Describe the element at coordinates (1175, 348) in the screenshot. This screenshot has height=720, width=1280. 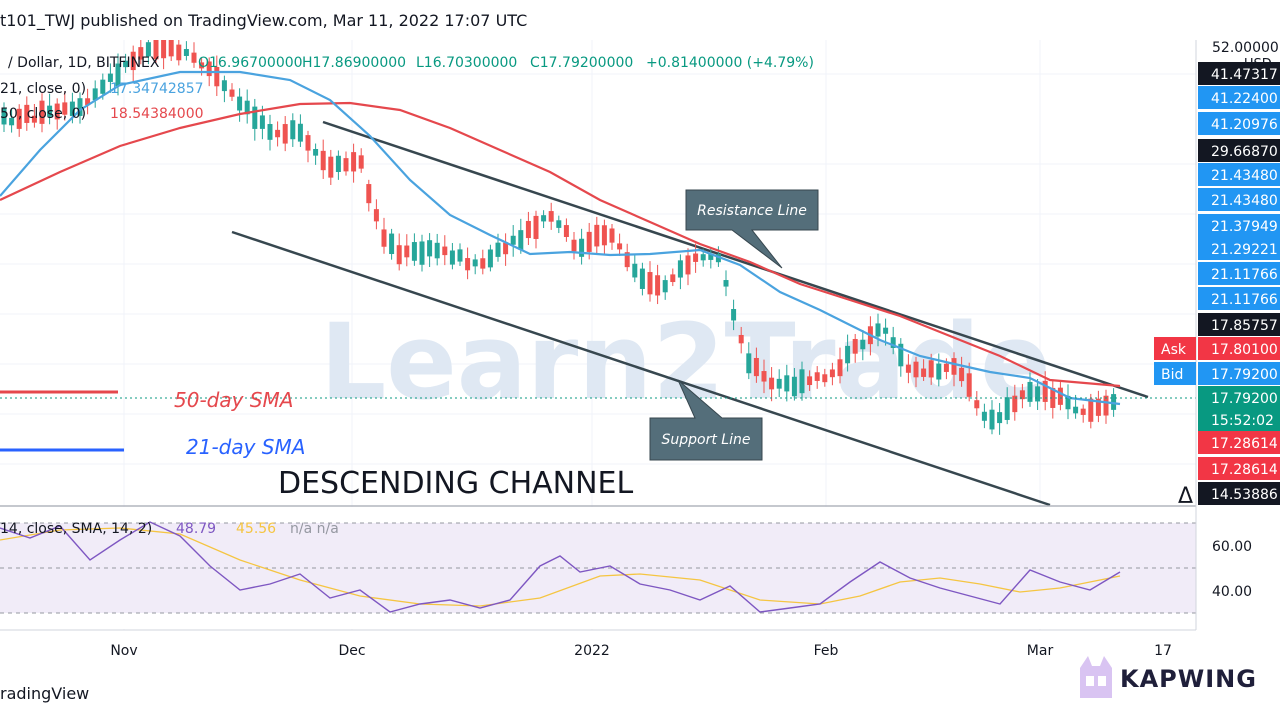
I see `price-tag-bg` at that location.